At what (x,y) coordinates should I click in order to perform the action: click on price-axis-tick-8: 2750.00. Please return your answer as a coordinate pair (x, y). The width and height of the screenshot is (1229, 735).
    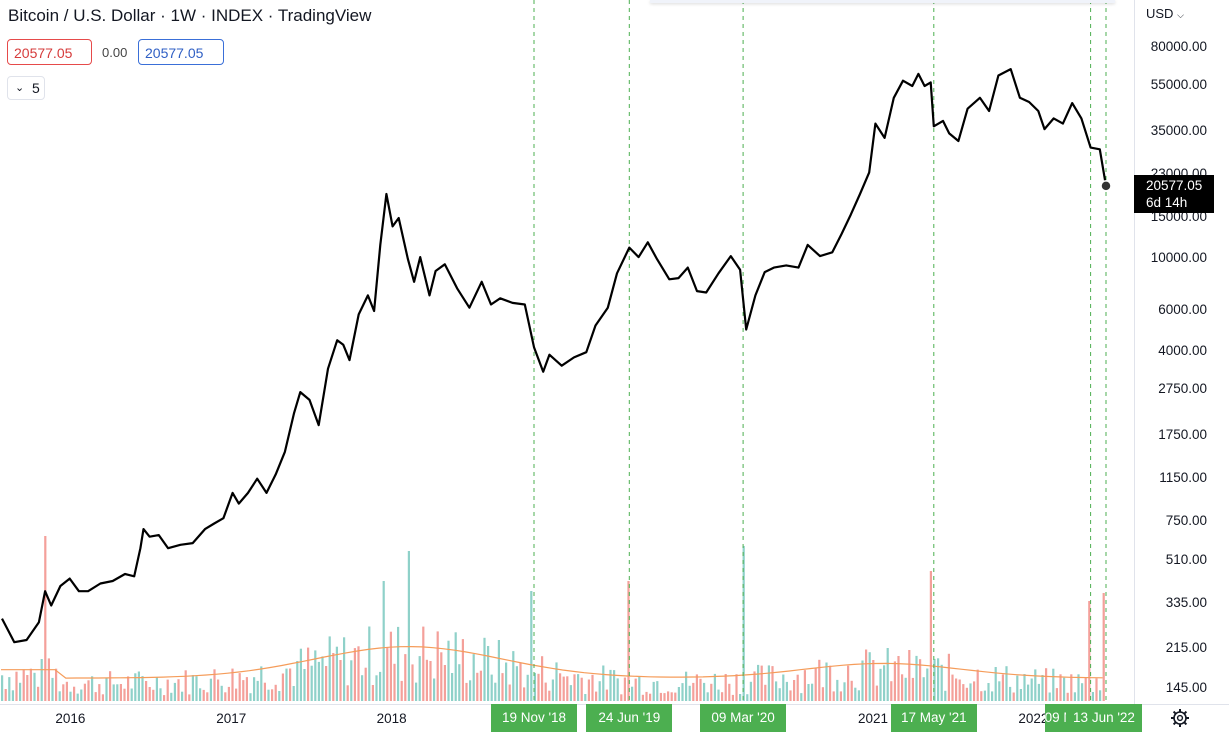
    Looking at the image, I should click on (1182, 389).